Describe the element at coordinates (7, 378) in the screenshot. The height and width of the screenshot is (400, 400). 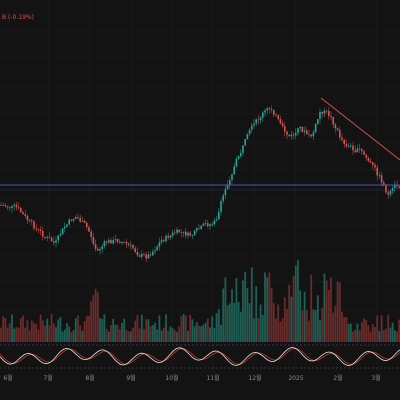
I see `x-tick-label: 6월` at that location.